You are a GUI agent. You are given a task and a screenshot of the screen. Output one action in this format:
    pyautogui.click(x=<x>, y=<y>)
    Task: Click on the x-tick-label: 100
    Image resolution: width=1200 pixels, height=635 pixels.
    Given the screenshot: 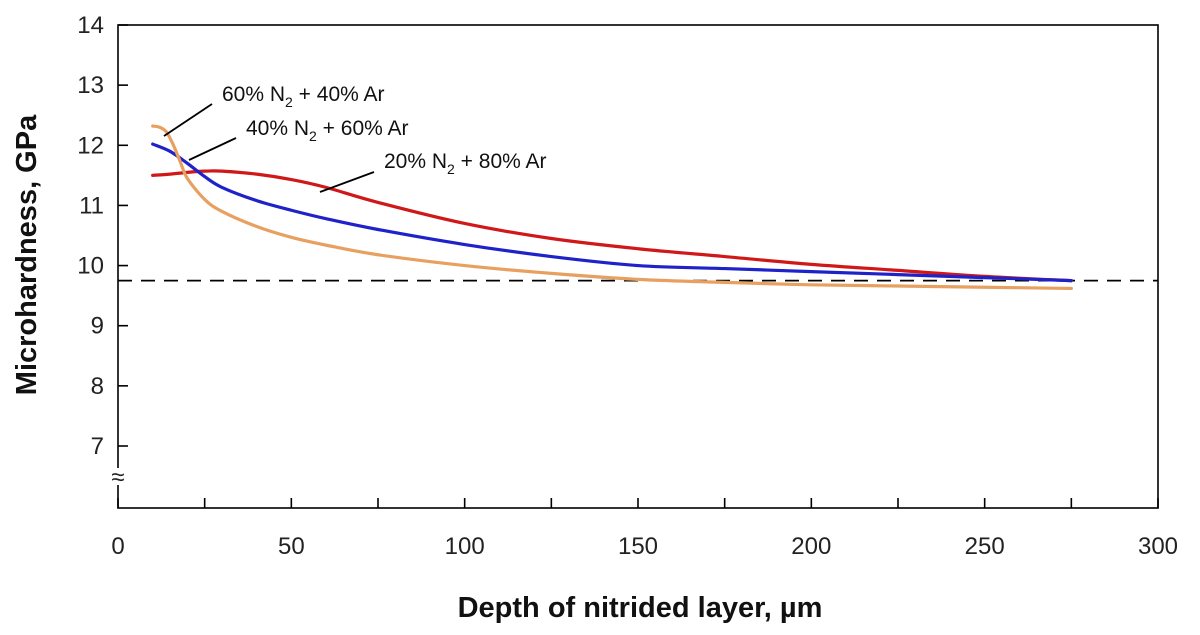 What is the action you would take?
    pyautogui.click(x=465, y=546)
    